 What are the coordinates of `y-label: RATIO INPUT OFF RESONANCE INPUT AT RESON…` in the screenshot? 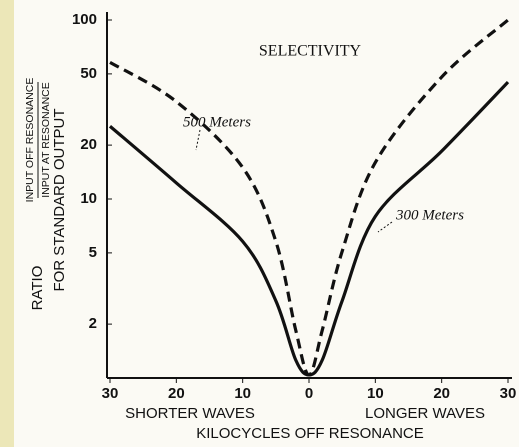 It's located at (46, 194).